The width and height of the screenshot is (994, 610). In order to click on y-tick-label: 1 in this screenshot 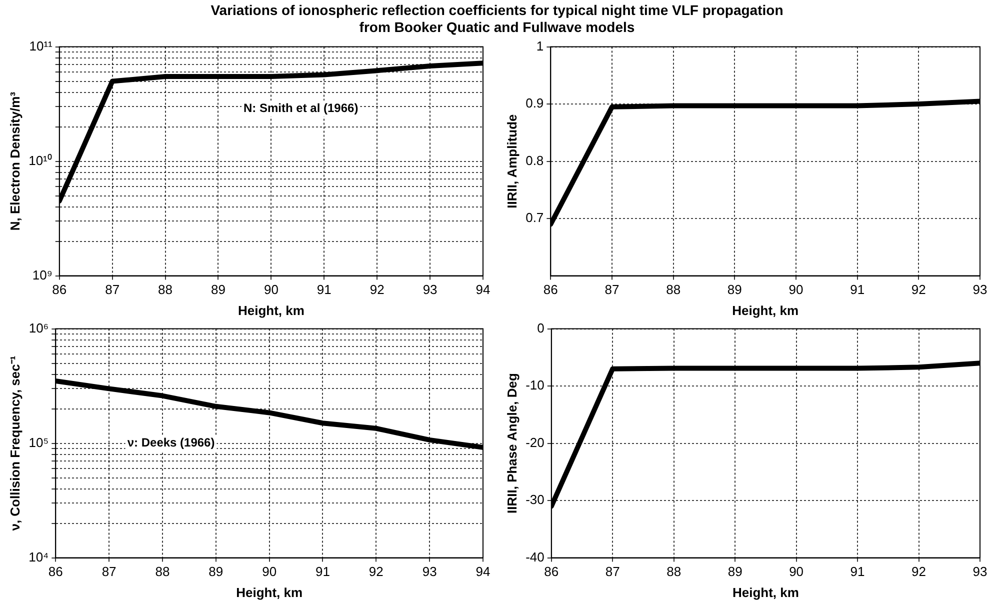, I will do `click(540, 46)`.